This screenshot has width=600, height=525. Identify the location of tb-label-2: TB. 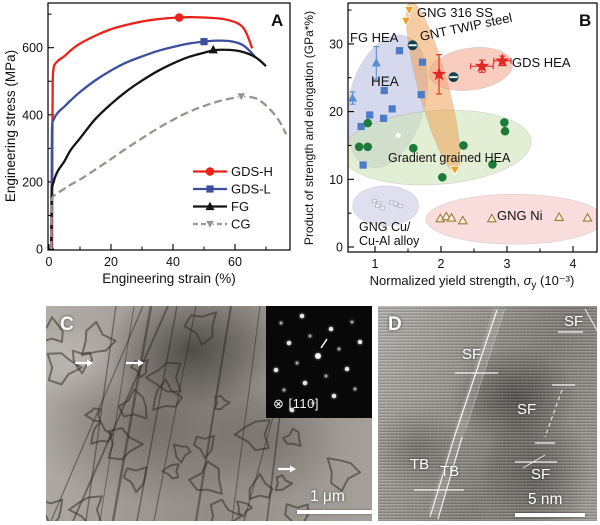
(450, 471).